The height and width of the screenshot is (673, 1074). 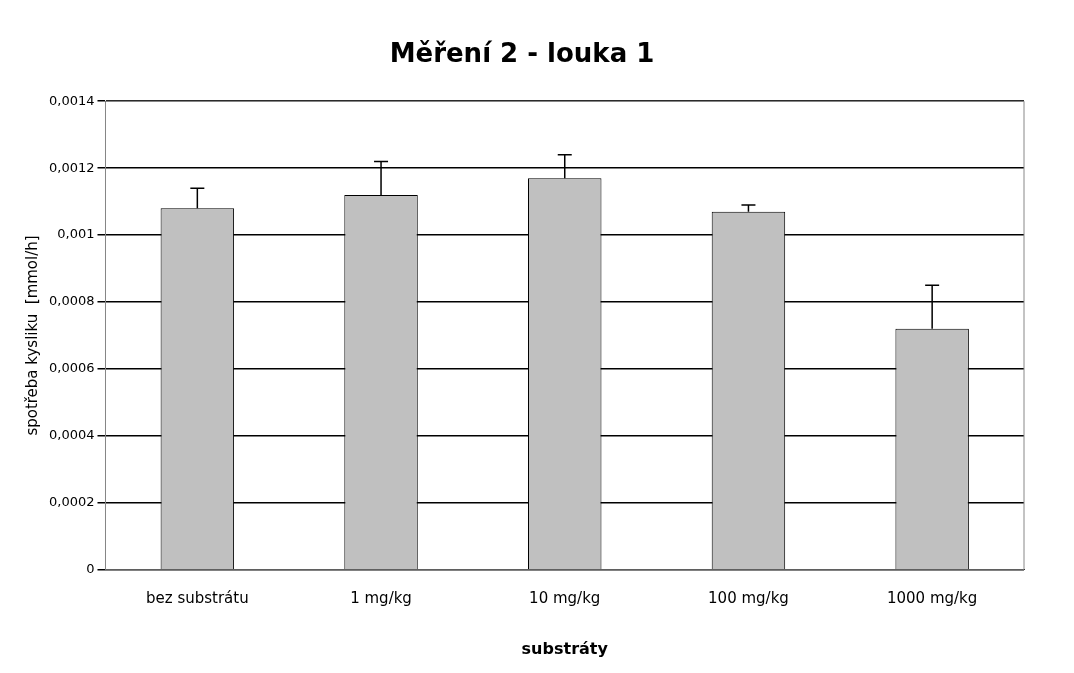 What do you see at coordinates (71, 435) in the screenshot?
I see `y-tick-label: 0,0004` at bounding box center [71, 435].